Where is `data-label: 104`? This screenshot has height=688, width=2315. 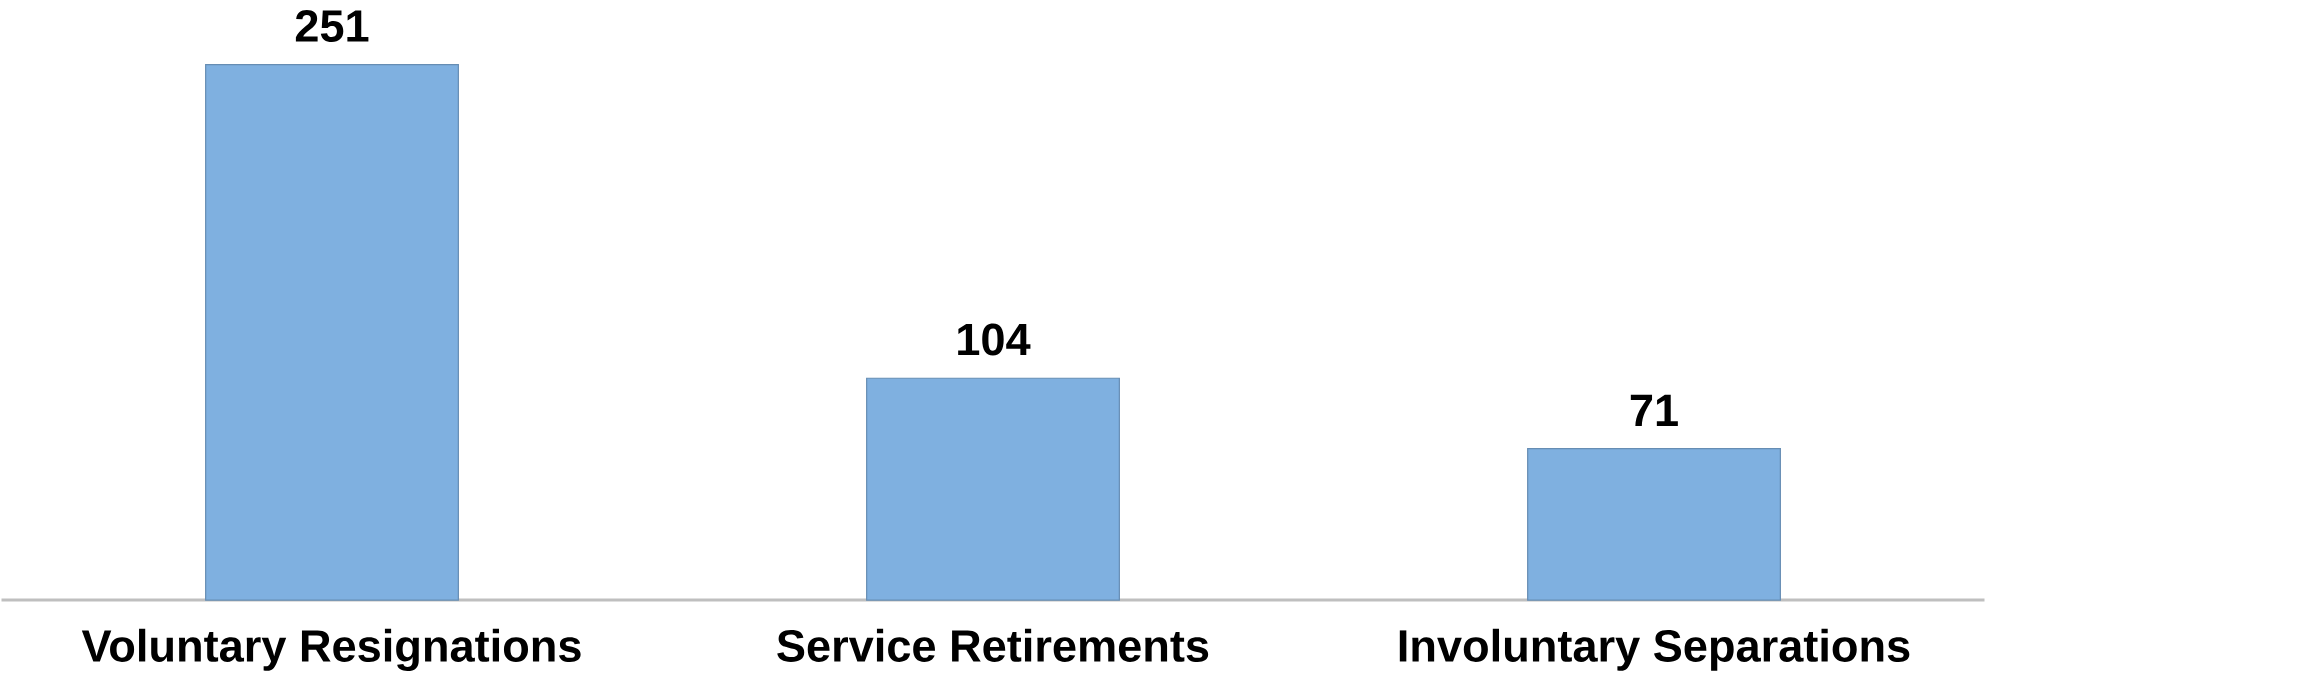 data-label: 104 is located at coordinates (994, 339).